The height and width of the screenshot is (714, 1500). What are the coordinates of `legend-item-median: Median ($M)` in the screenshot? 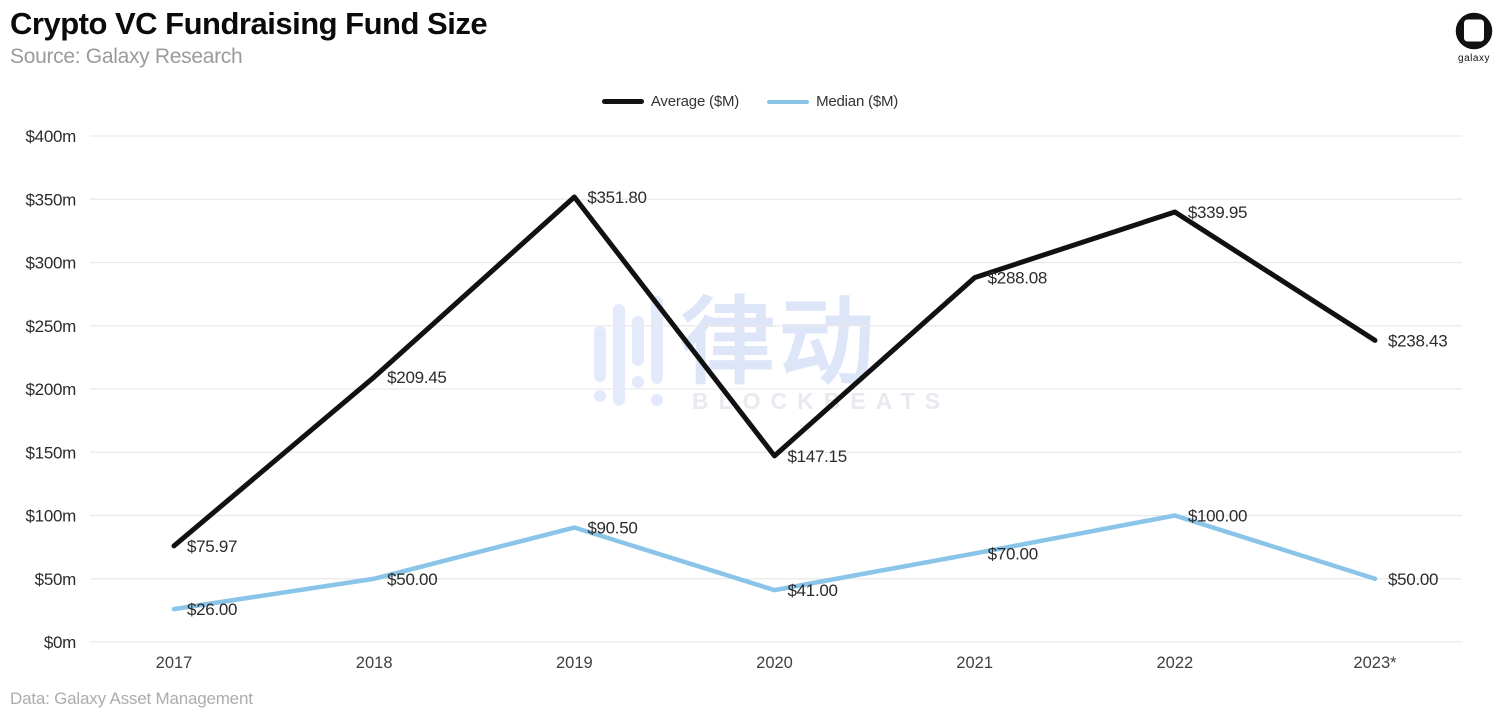 It's located at (832, 101).